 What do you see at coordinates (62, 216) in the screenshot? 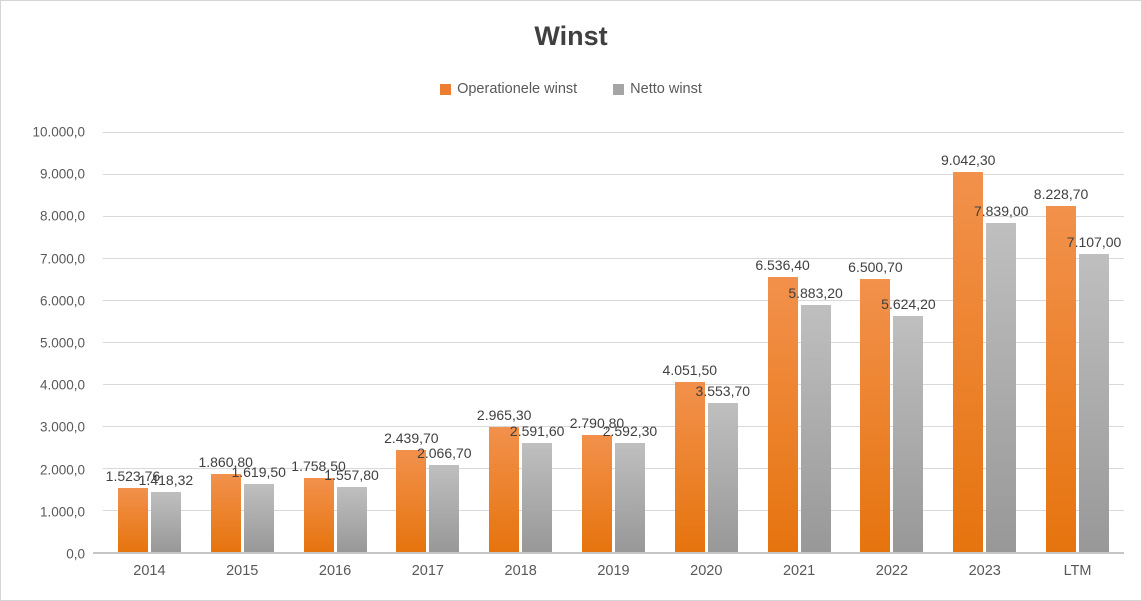
I see `y-tick-label: 8.000,0` at bounding box center [62, 216].